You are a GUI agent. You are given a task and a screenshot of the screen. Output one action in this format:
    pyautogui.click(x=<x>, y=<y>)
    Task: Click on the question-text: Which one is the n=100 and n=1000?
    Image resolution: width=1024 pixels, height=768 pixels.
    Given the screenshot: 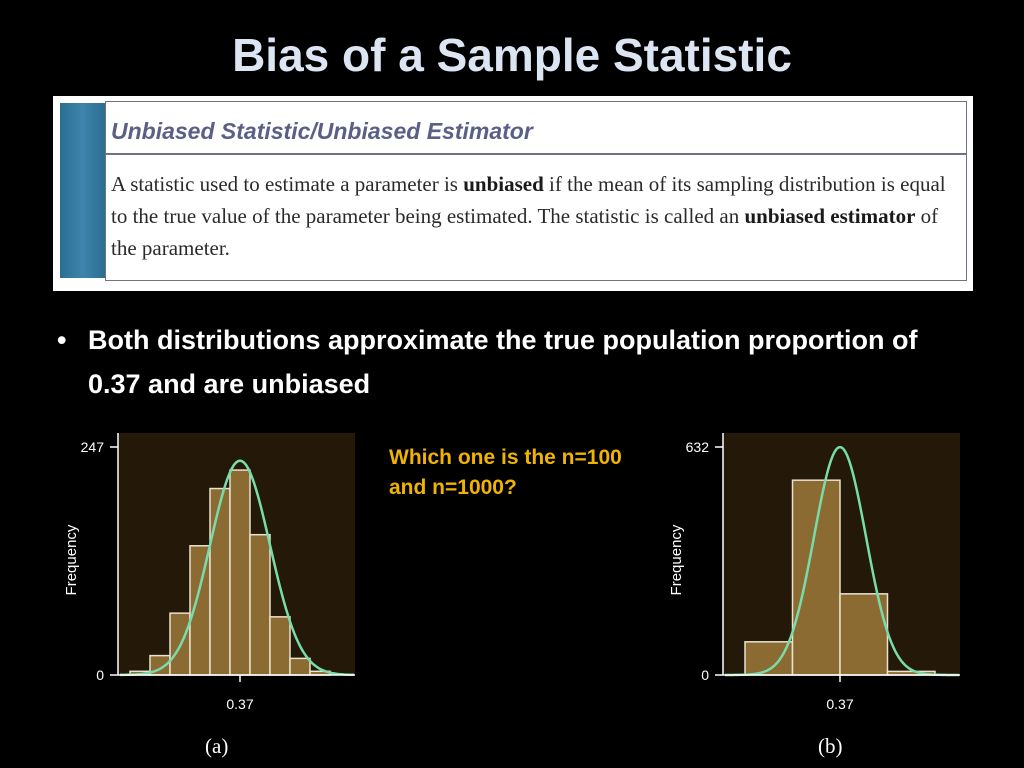 What is the action you would take?
    pyautogui.click(x=505, y=472)
    